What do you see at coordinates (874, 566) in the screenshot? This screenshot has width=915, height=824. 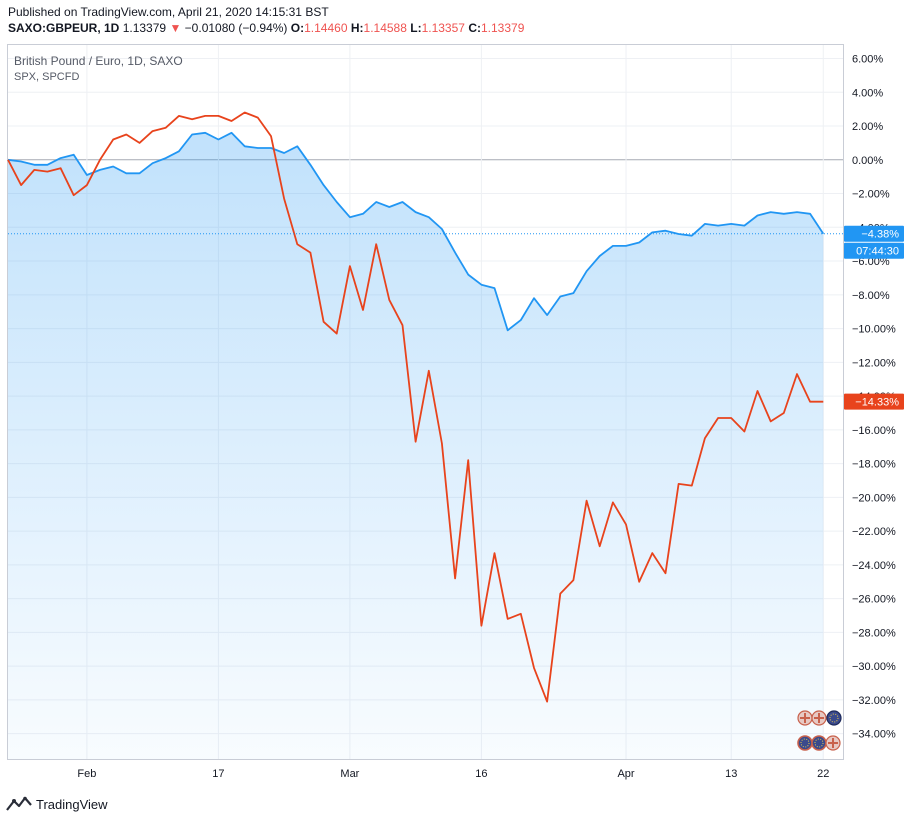 I see `y-tick-label: −24.00%` at bounding box center [874, 566].